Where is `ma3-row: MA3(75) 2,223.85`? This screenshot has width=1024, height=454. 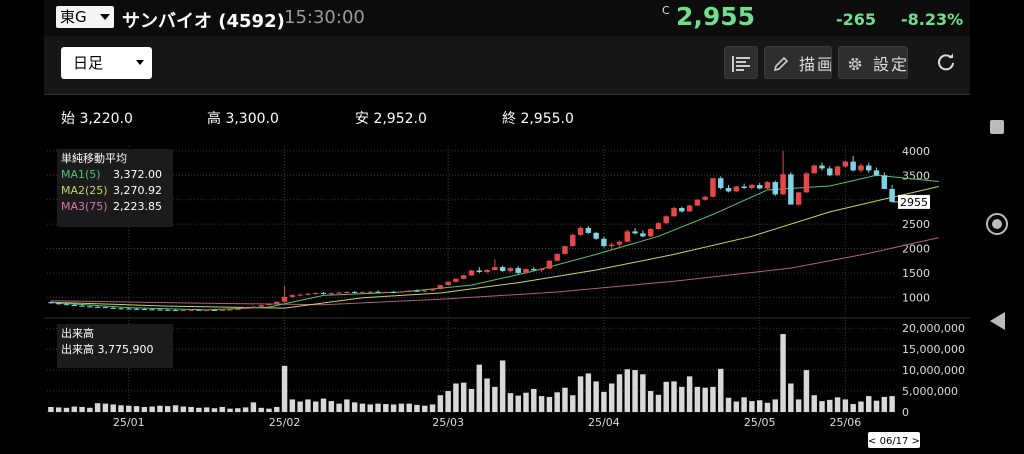 ma3-row: MA3(75) 2,223.85 is located at coordinates (115, 207).